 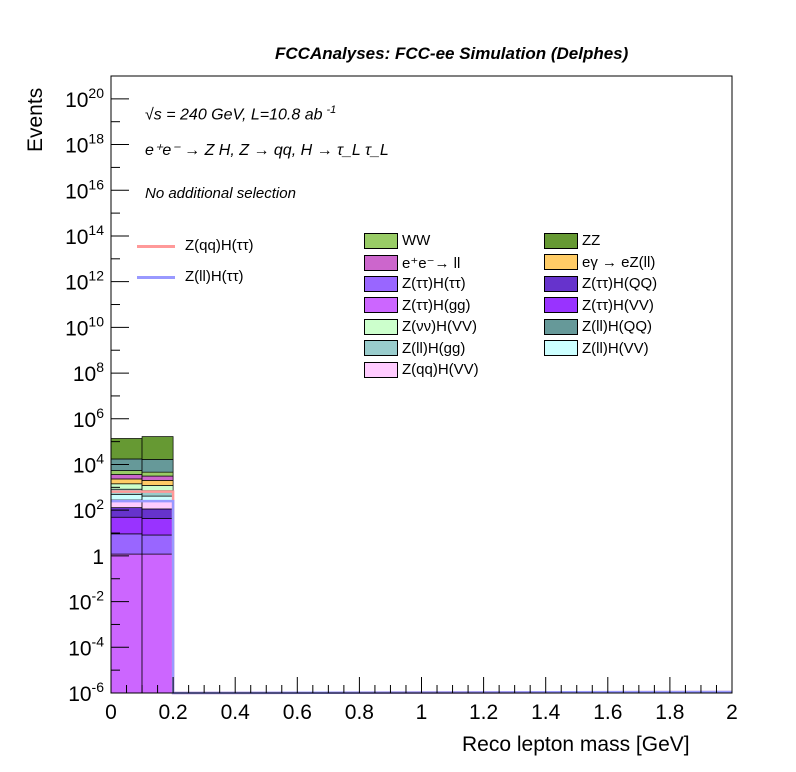 I want to click on legend-line-entry: Z(qq)H(ττ), so click(x=195, y=245).